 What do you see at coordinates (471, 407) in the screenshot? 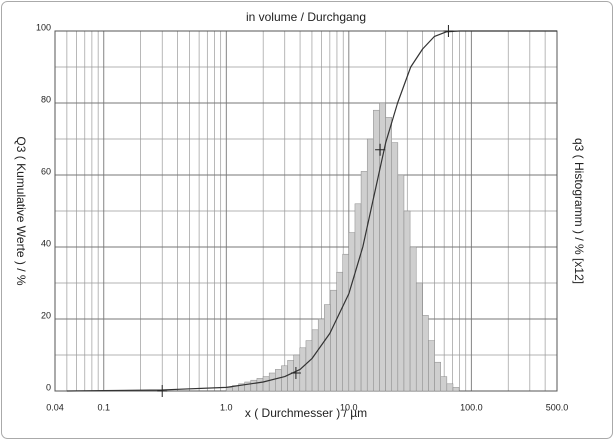
I see `x-tick-label: 100.0` at bounding box center [471, 407].